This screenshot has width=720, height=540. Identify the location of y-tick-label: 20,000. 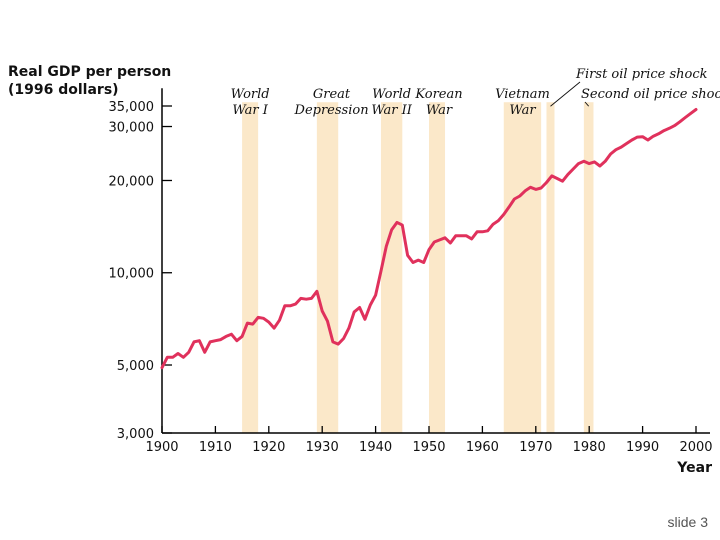
(132, 181).